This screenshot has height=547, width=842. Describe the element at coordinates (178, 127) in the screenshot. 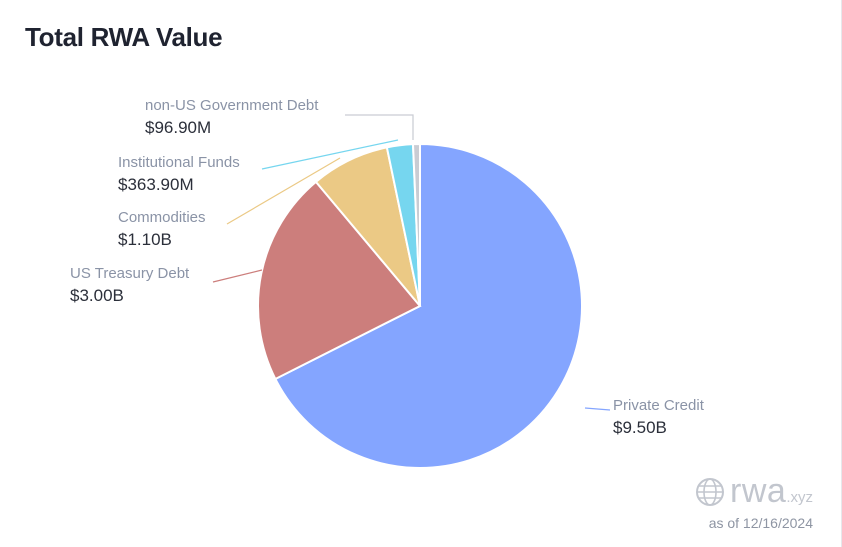

I see `slice-label-value: $96.90M` at that location.